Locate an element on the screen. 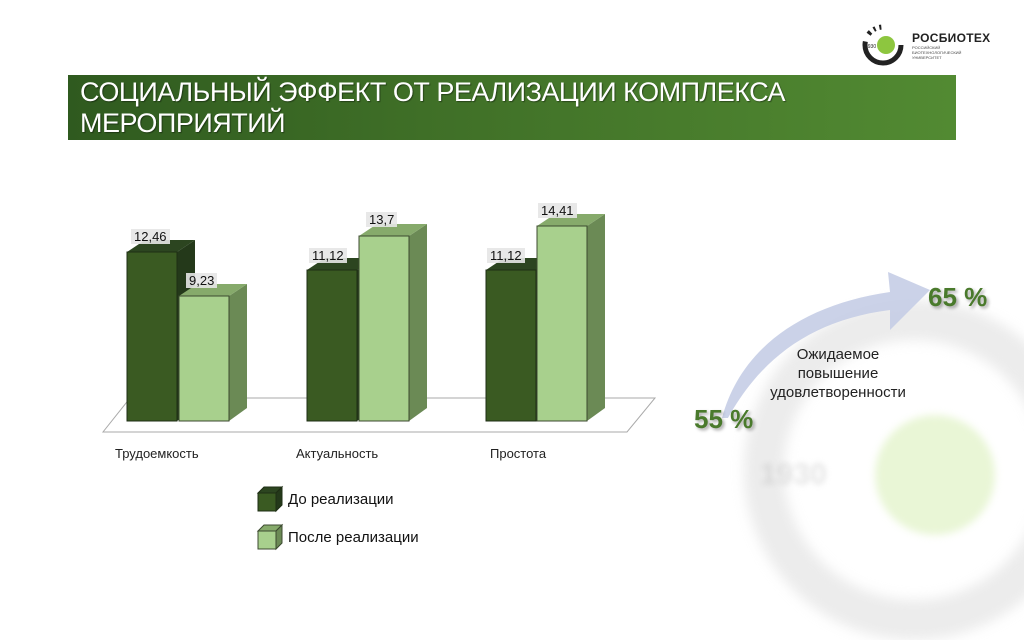 The width and height of the screenshot is (1024, 640). legend-item-after: После реализации is located at coordinates (337, 537).